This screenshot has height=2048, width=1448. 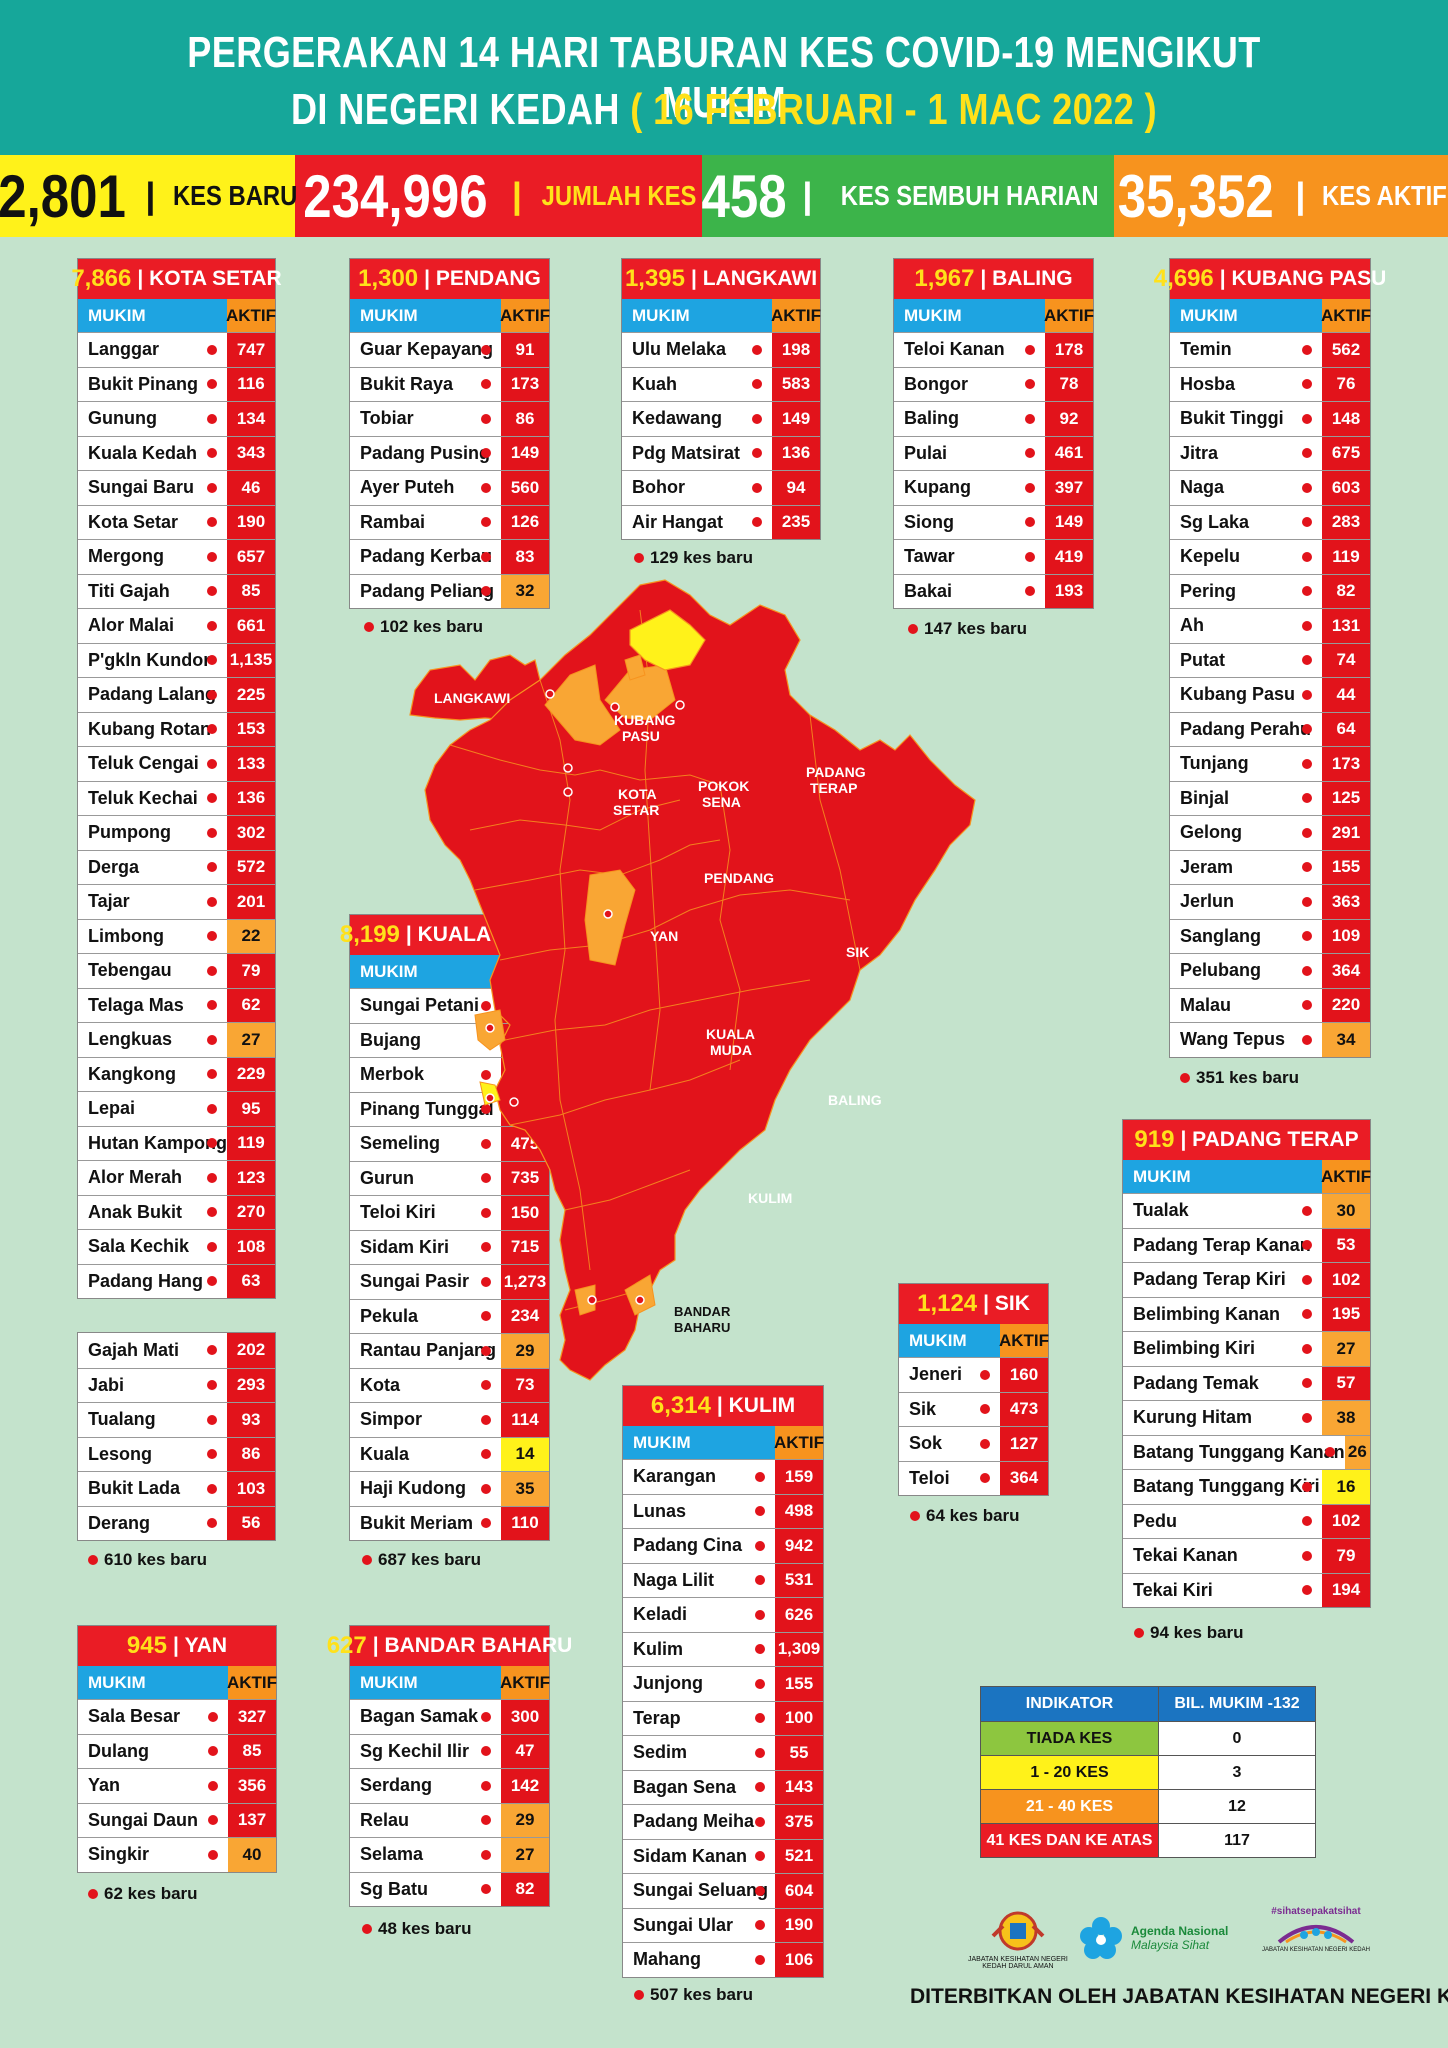 I want to click on active-count: 291, so click(x=1346, y=833).